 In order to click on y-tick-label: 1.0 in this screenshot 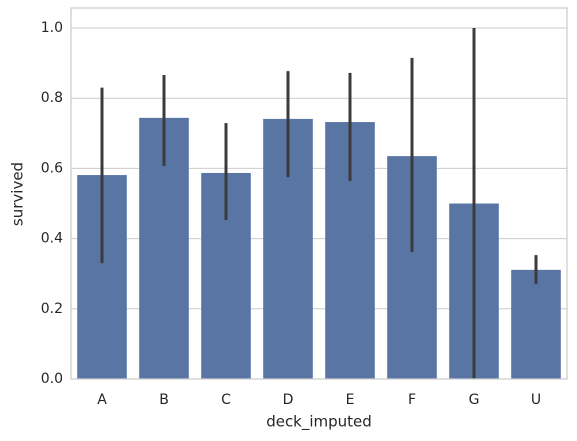, I will do `click(52, 28)`.